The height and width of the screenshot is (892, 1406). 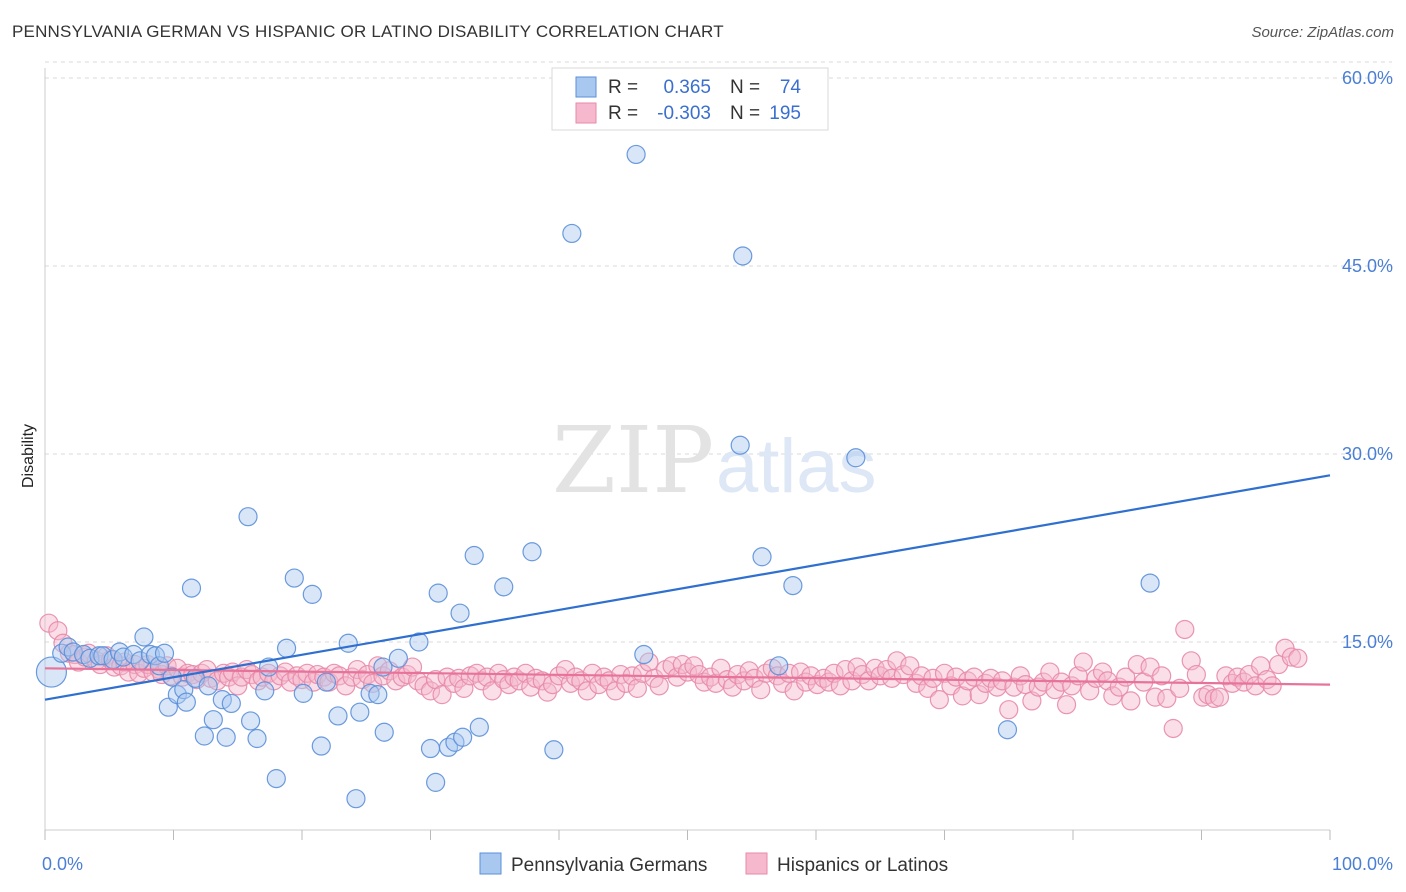 I want to click on watermark-zip: ZIP, so click(x=633, y=460).